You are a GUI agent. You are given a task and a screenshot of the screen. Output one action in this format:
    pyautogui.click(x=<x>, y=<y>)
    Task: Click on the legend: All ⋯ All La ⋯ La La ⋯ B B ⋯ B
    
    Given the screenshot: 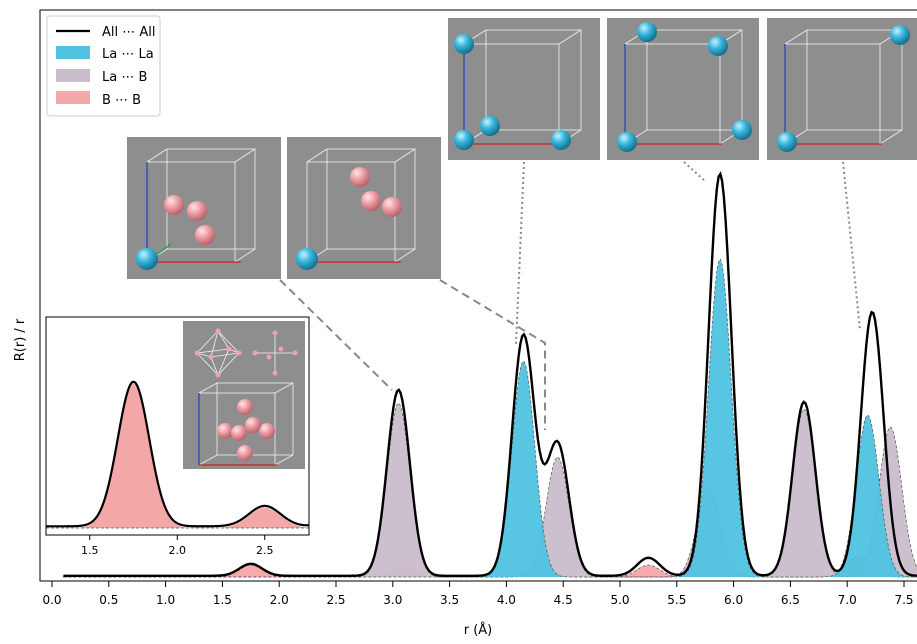 What is the action you would take?
    pyautogui.click(x=103, y=66)
    